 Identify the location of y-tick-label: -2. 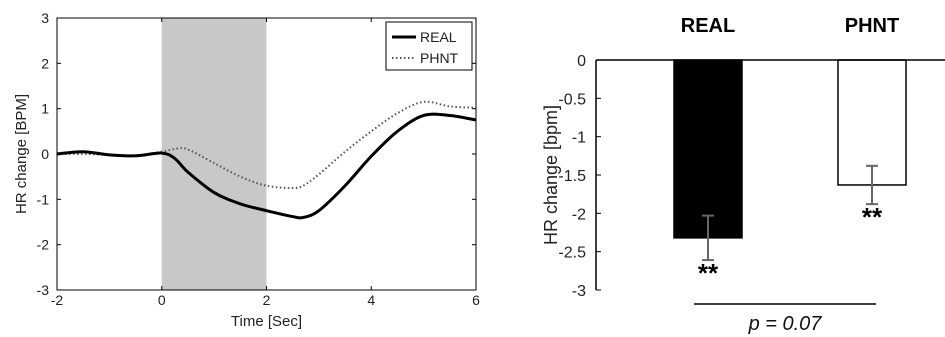
(43, 245).